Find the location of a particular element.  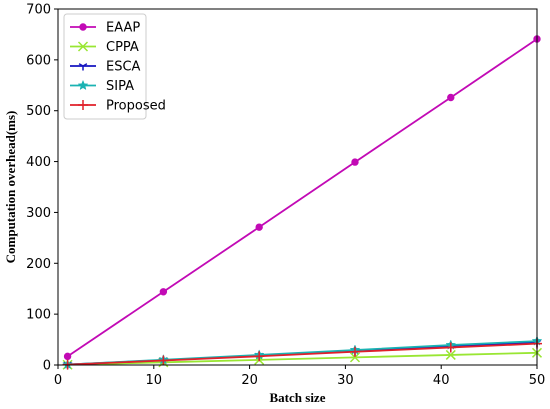

legend-item: Proposed is located at coordinates (118, 106).